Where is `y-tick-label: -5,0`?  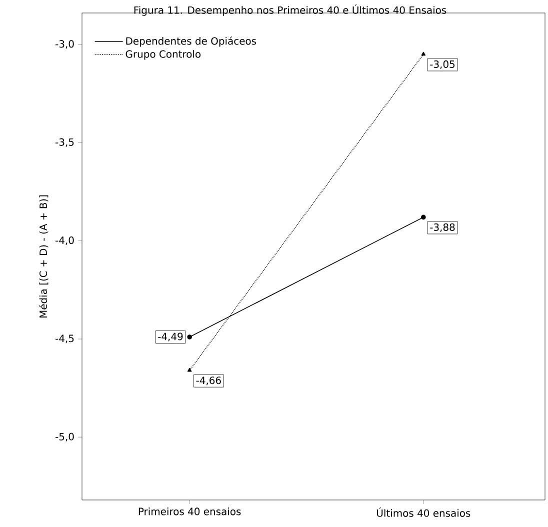
y-tick-label: -5,0 is located at coordinates (65, 437).